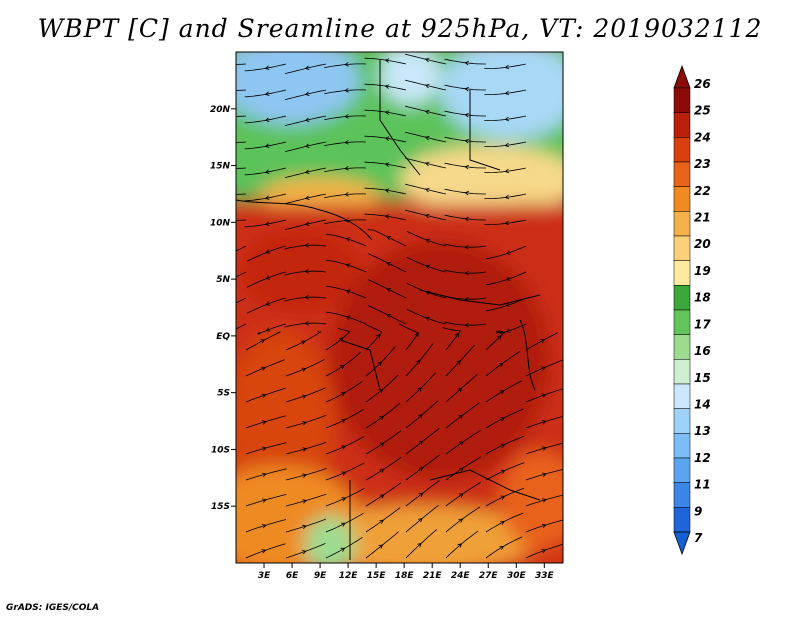 Image resolution: width=800 pixels, height=618 pixels. I want to click on colorbar-low-arrow, so click(682, 543).